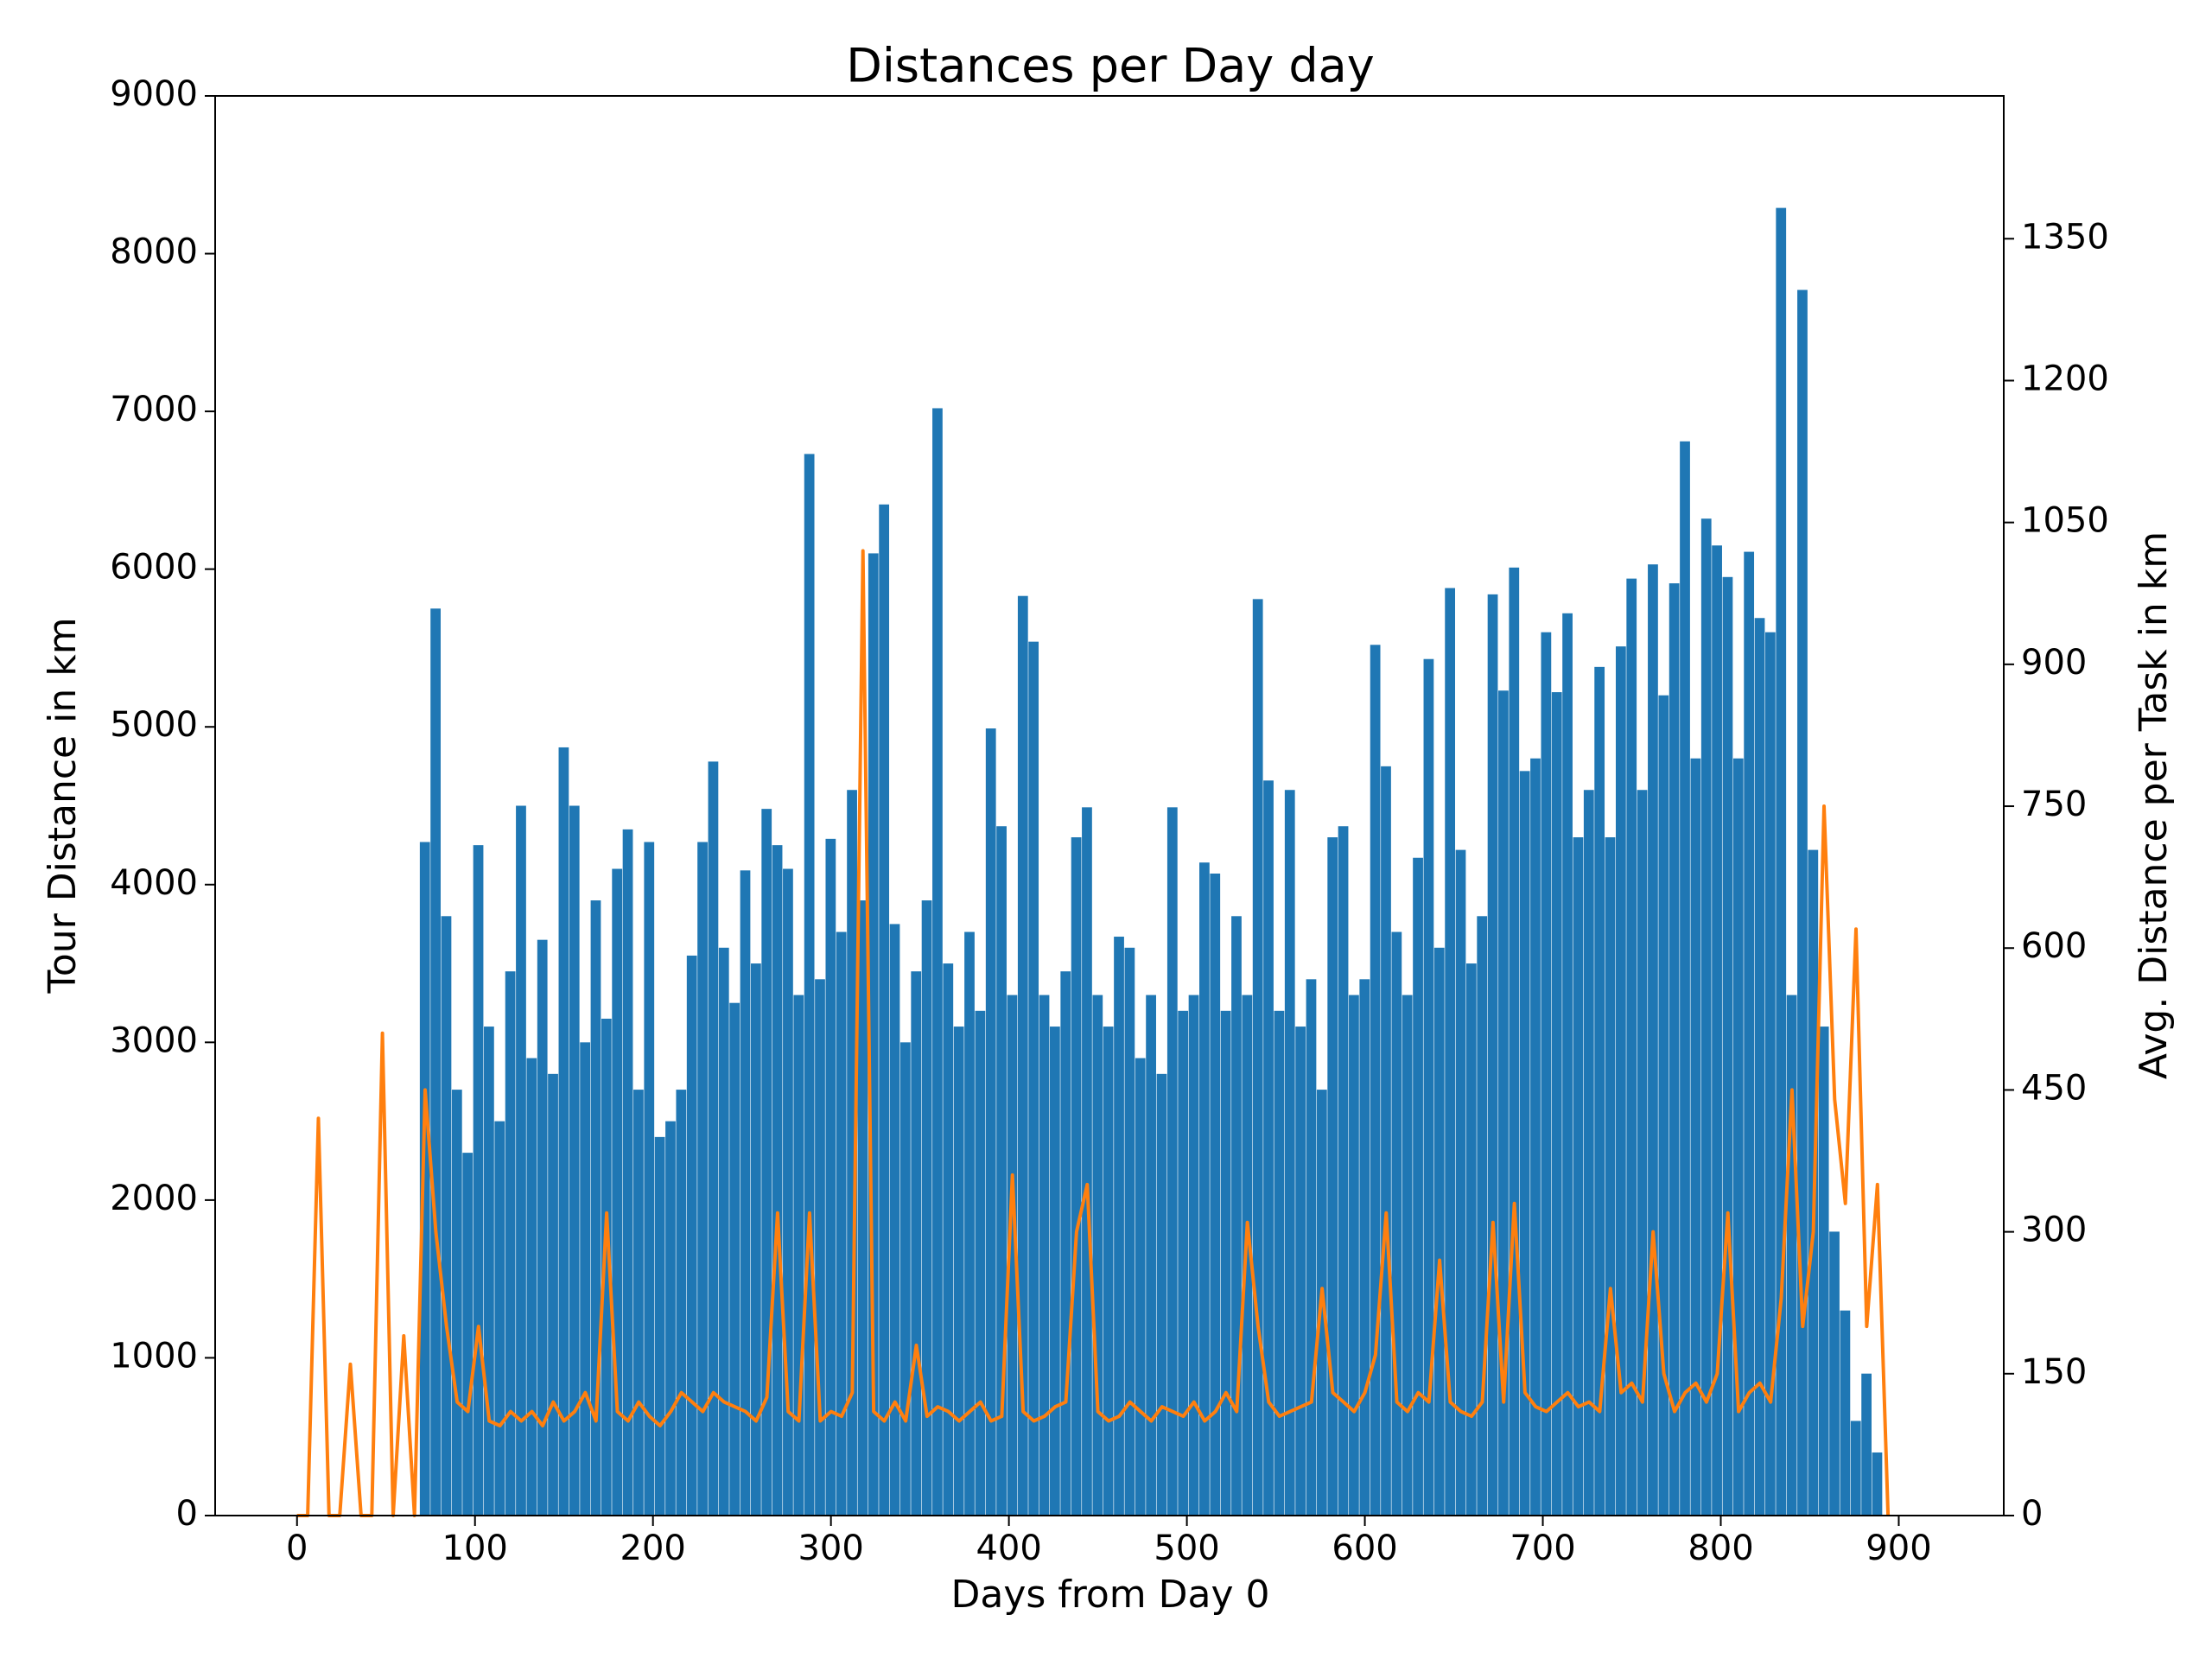  I want to click on x-tick-label: 300, so click(830, 1548).